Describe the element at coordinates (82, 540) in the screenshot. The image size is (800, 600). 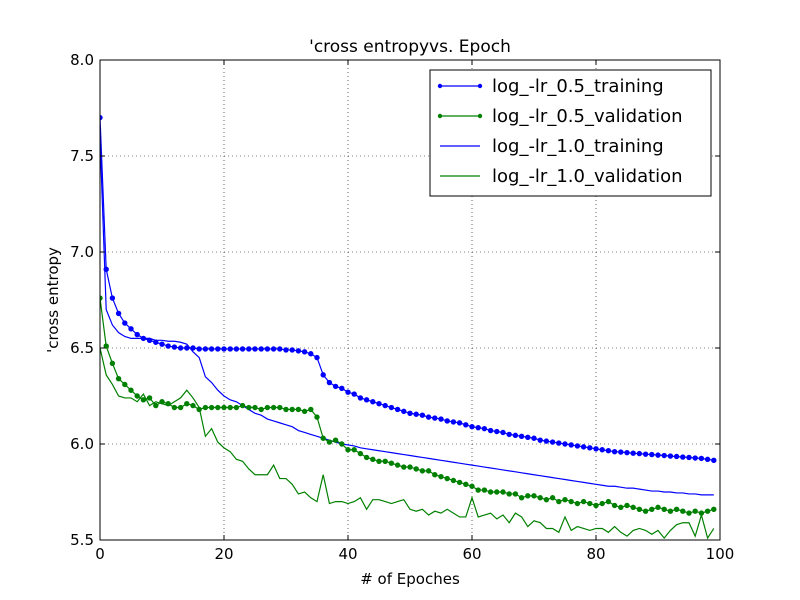
I see `y-tick-label: 5.5` at that location.